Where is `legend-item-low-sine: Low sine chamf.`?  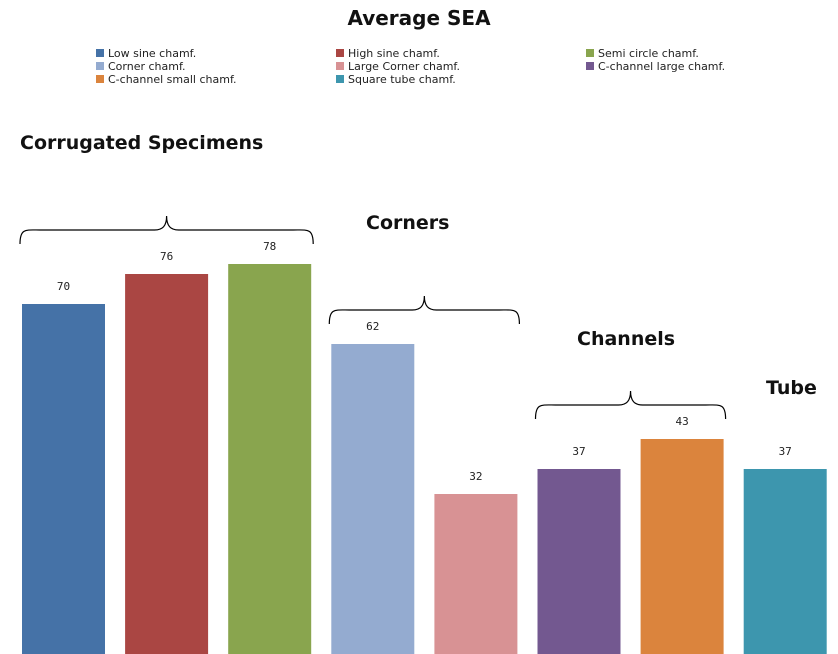 legend-item-low-sine: Low sine chamf. is located at coordinates (146, 54).